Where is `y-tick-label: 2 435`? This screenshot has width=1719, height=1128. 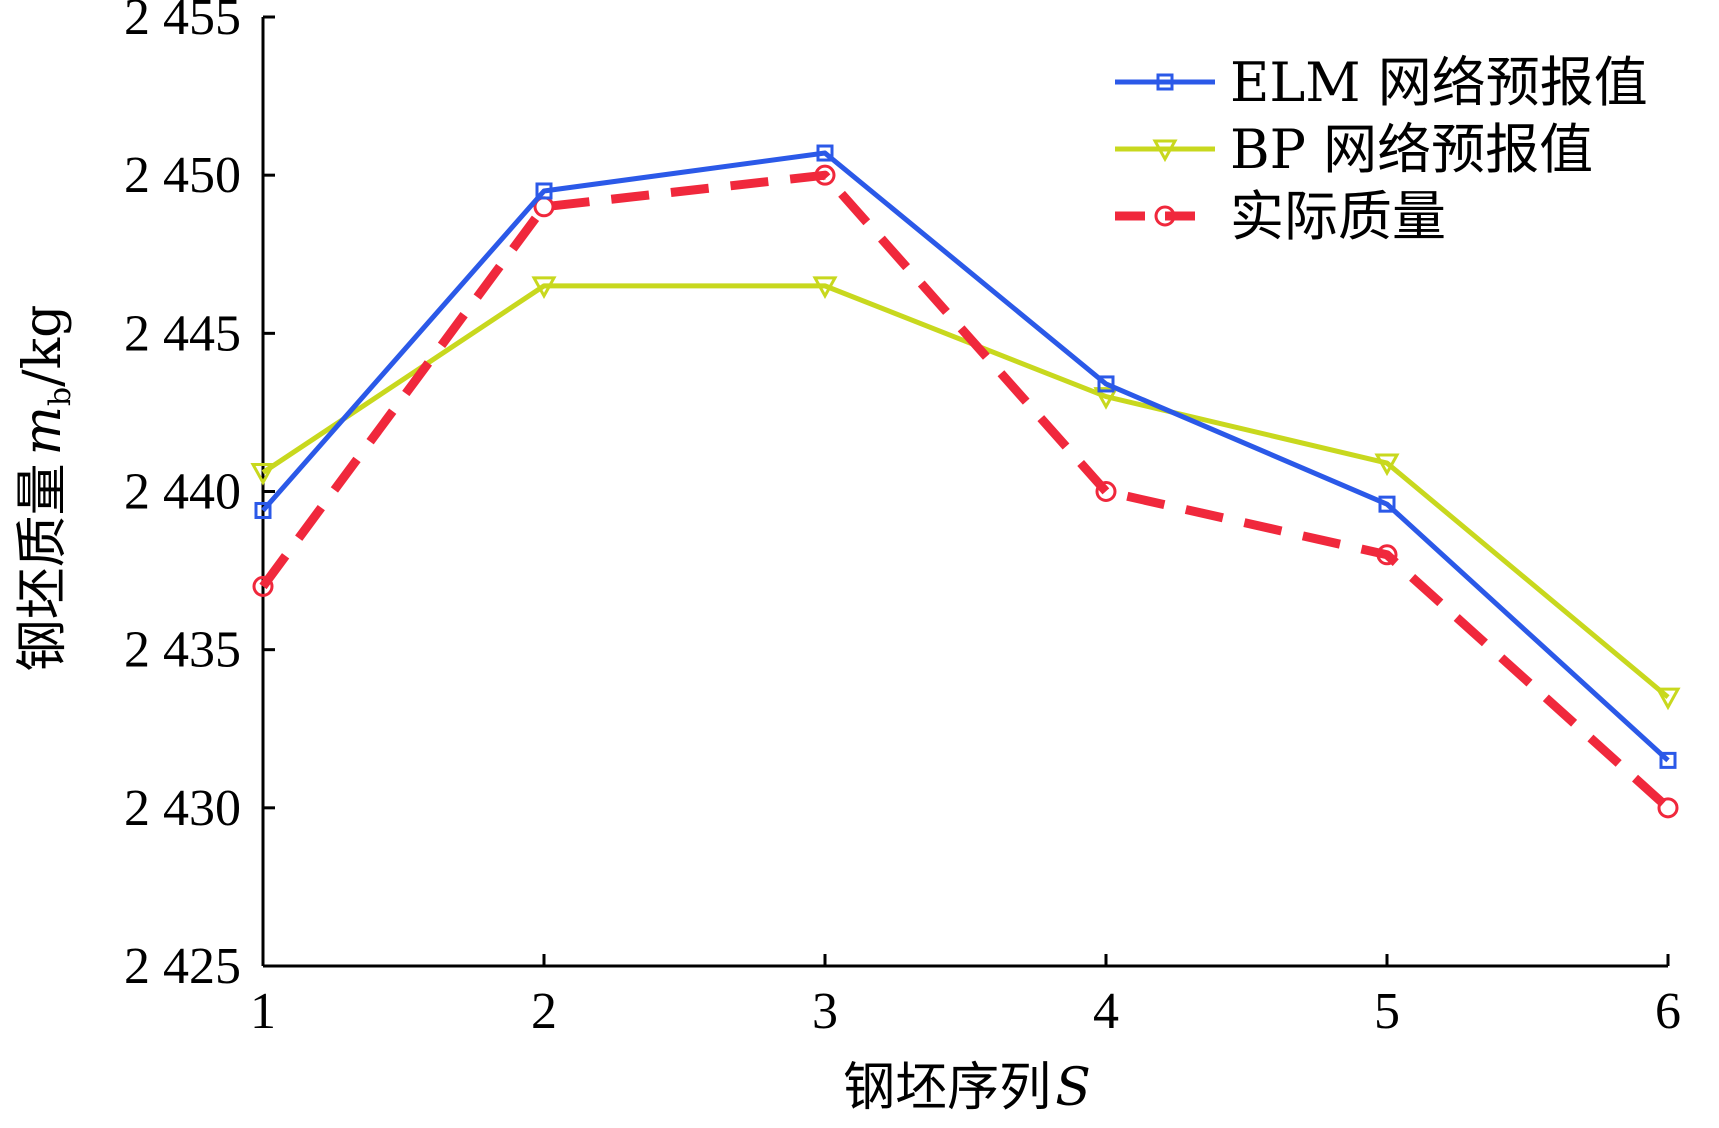
y-tick-label: 2 435 is located at coordinates (182, 650).